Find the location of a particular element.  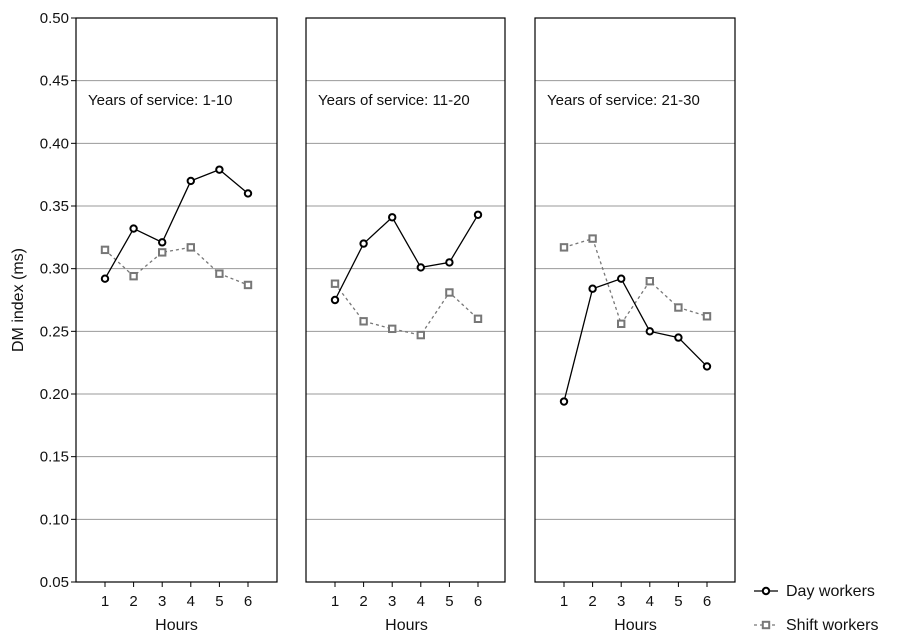

y-tick-label: 0.10 is located at coordinates (54, 519).